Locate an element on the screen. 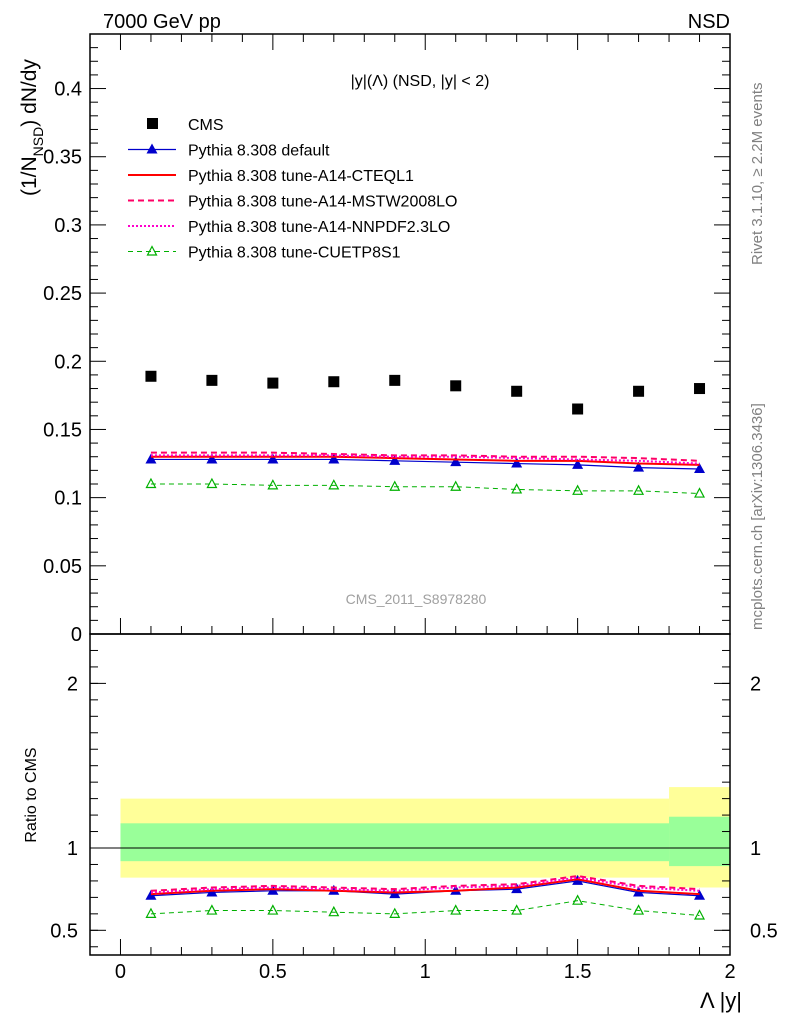  y-label-prefix: (1/N is located at coordinates (29, 176).